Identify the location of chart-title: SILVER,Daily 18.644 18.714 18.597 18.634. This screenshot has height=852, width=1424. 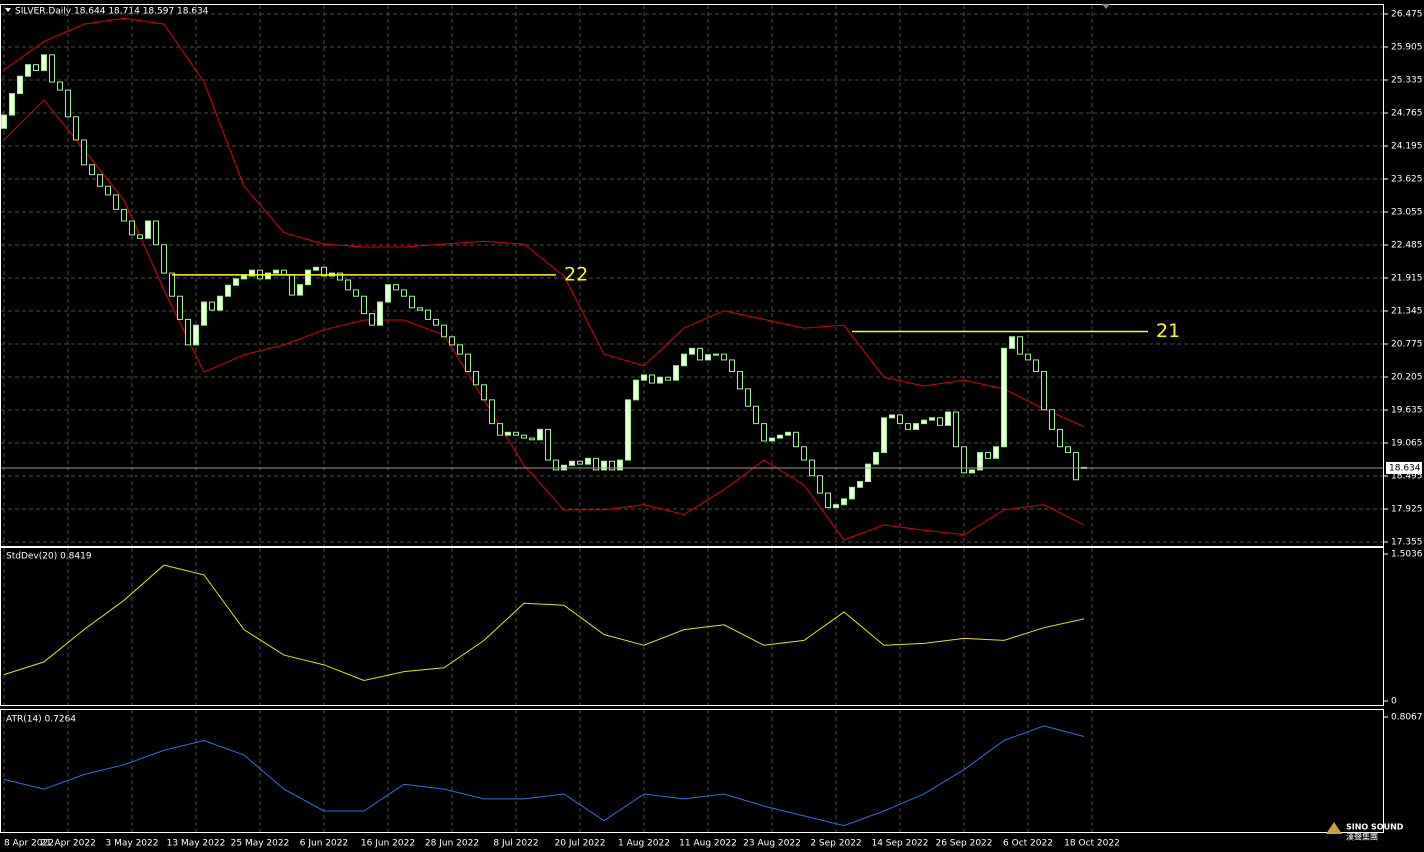
(112, 12).